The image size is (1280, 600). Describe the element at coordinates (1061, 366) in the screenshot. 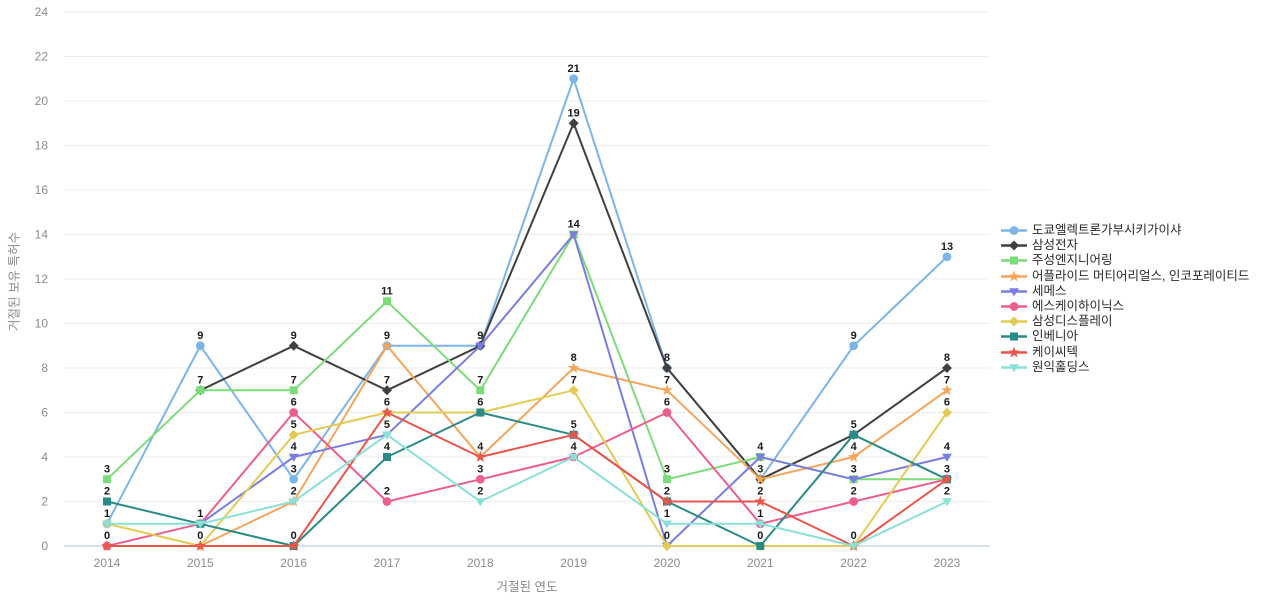

I see `legend-label: 원익홀딩스` at that location.